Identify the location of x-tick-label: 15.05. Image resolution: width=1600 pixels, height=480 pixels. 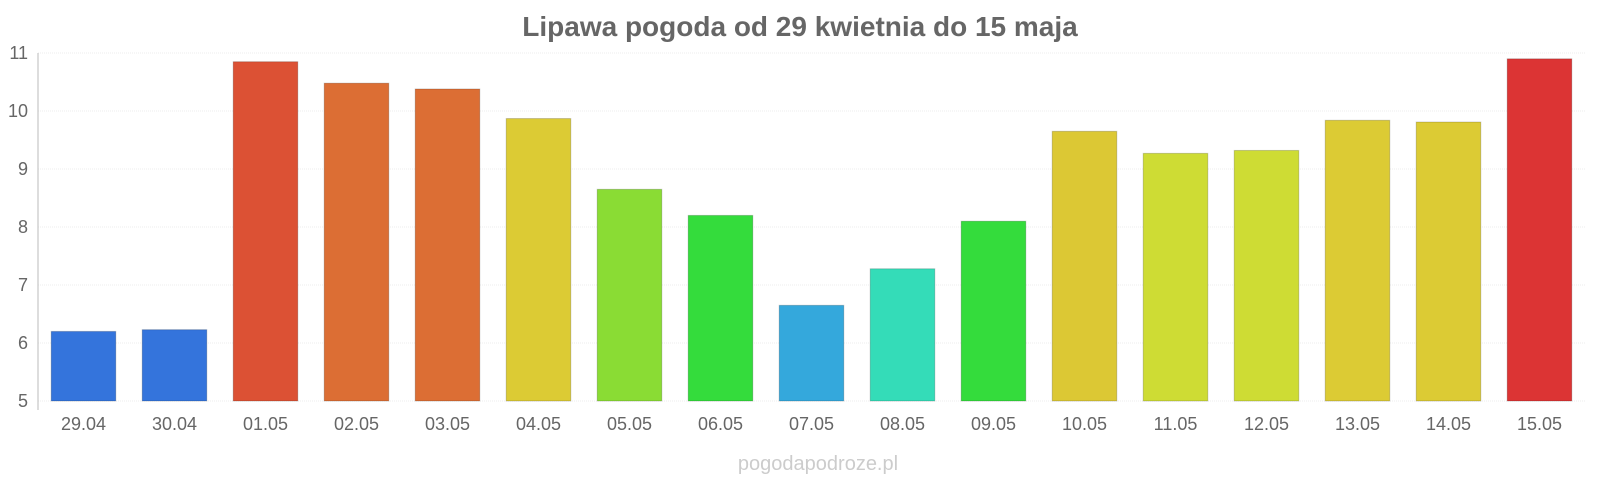
(1539, 424).